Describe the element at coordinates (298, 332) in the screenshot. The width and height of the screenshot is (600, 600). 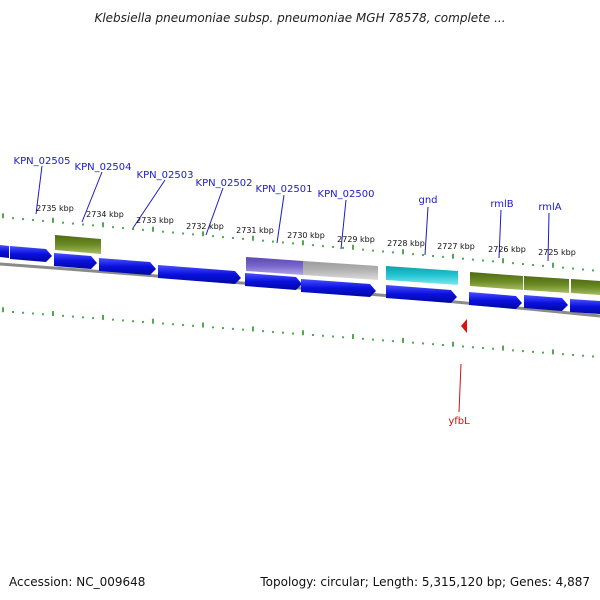
I see `lower-tick-ring` at that location.